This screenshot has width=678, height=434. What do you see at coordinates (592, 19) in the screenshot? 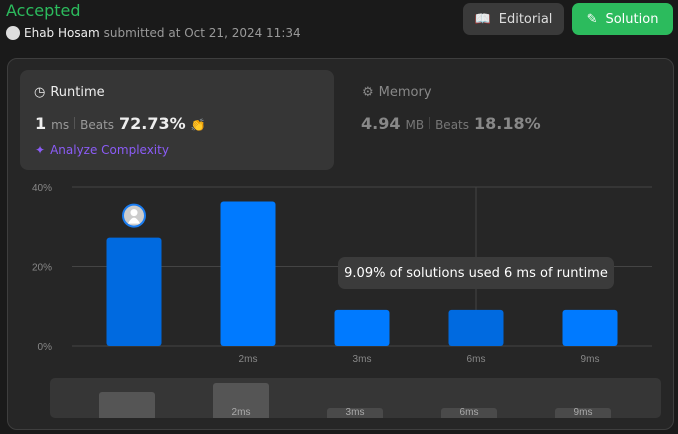
I see `edit-icon: ✎` at bounding box center [592, 19].